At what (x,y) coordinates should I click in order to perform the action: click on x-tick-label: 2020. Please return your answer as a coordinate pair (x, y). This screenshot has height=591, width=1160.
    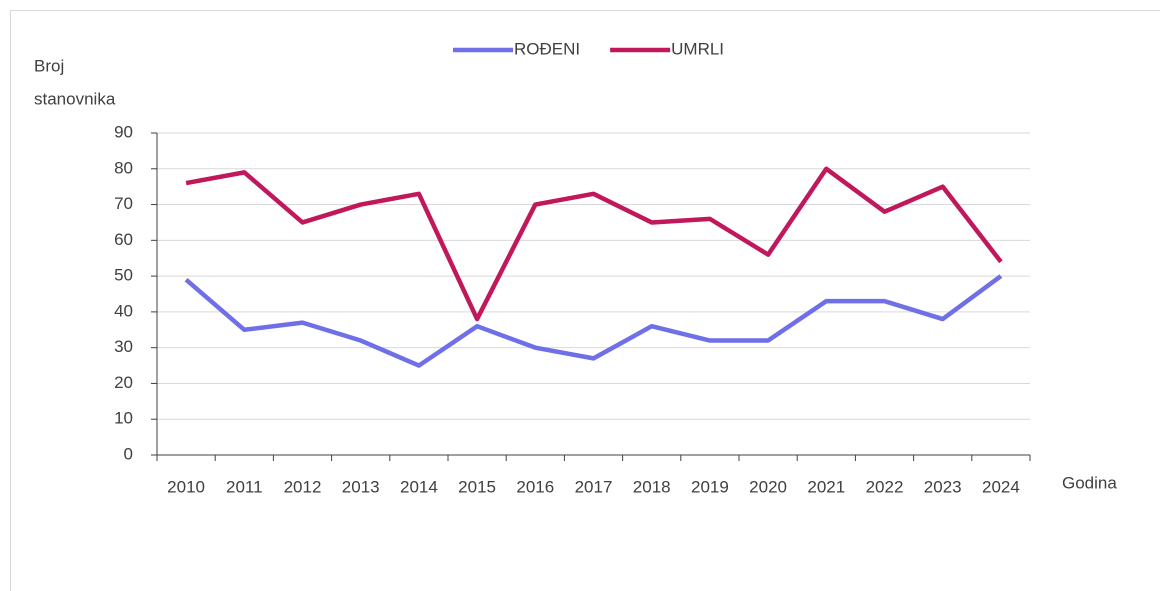
    Looking at the image, I should click on (768, 486).